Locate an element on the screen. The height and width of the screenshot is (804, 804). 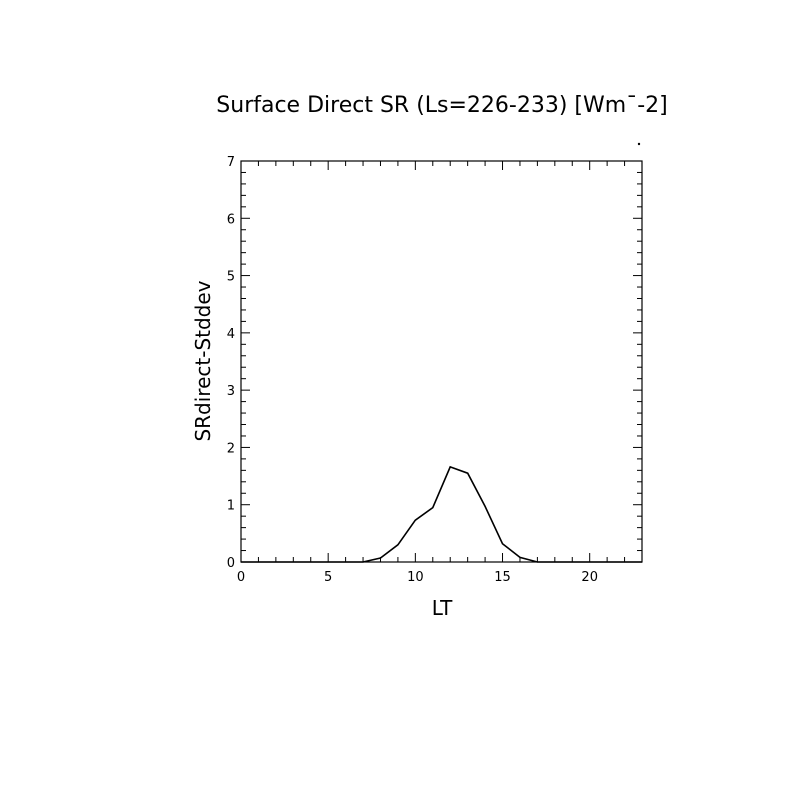
y-tick-label: 3 is located at coordinates (231, 391).